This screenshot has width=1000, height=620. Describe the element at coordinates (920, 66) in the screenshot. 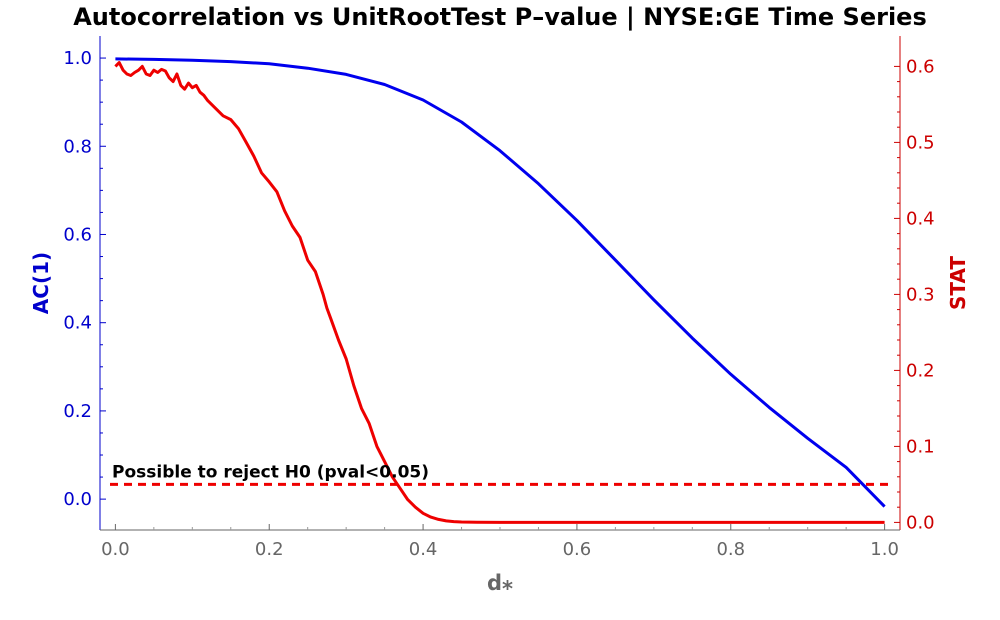

I see `y-right-tick-label: 0.6` at that location.